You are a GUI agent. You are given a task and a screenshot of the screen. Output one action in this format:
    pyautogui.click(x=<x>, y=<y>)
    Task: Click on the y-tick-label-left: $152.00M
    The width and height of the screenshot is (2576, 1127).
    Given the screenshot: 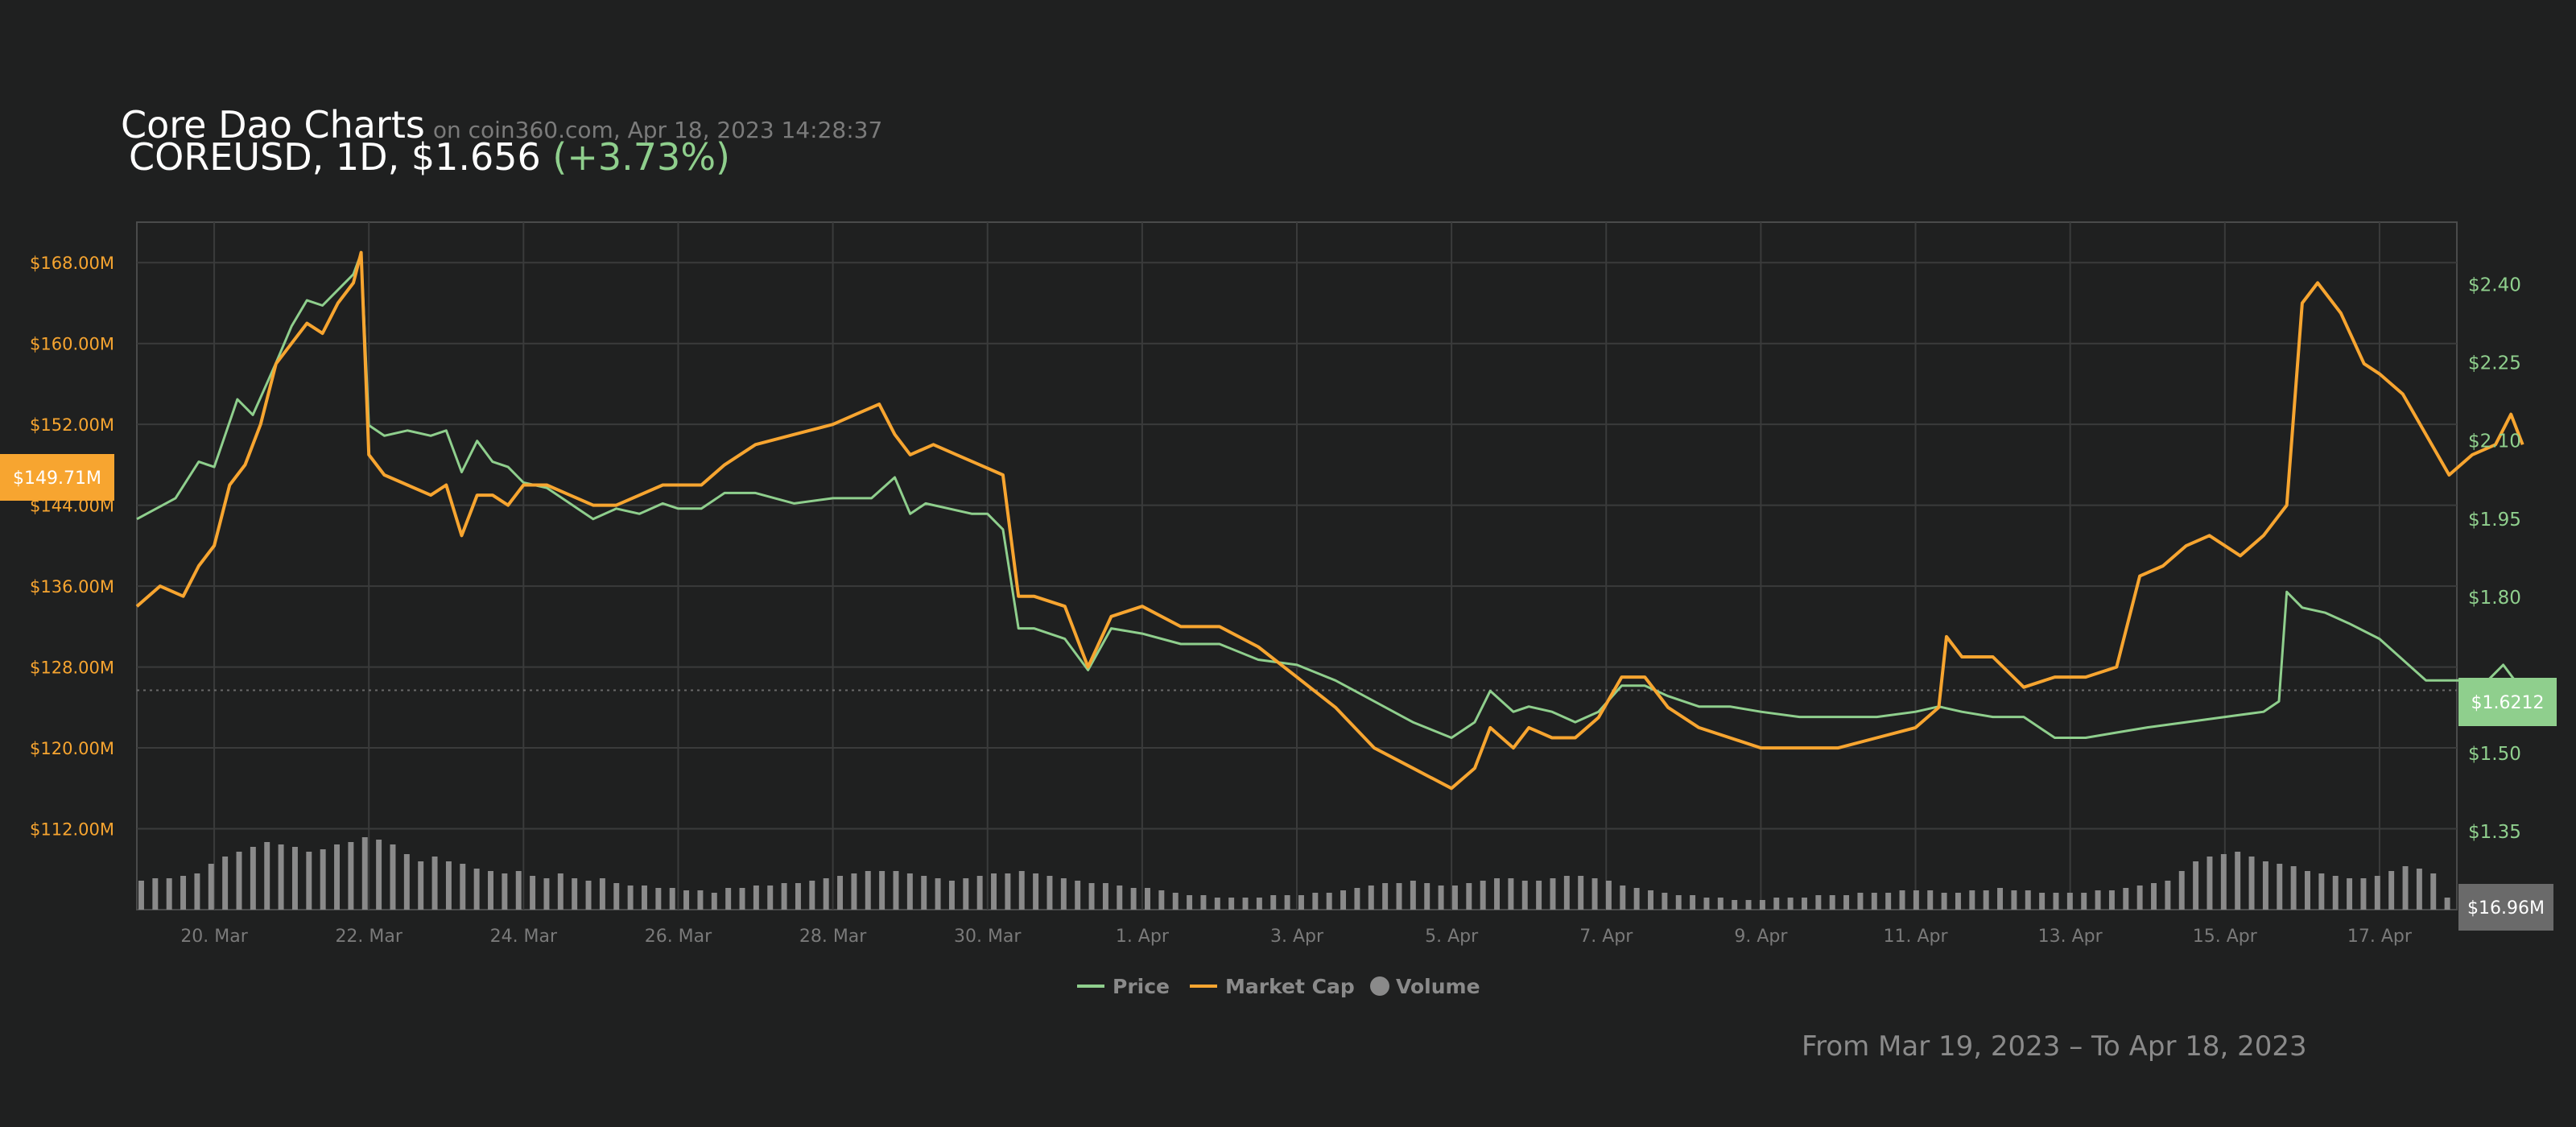 What is the action you would take?
    pyautogui.click(x=72, y=425)
    